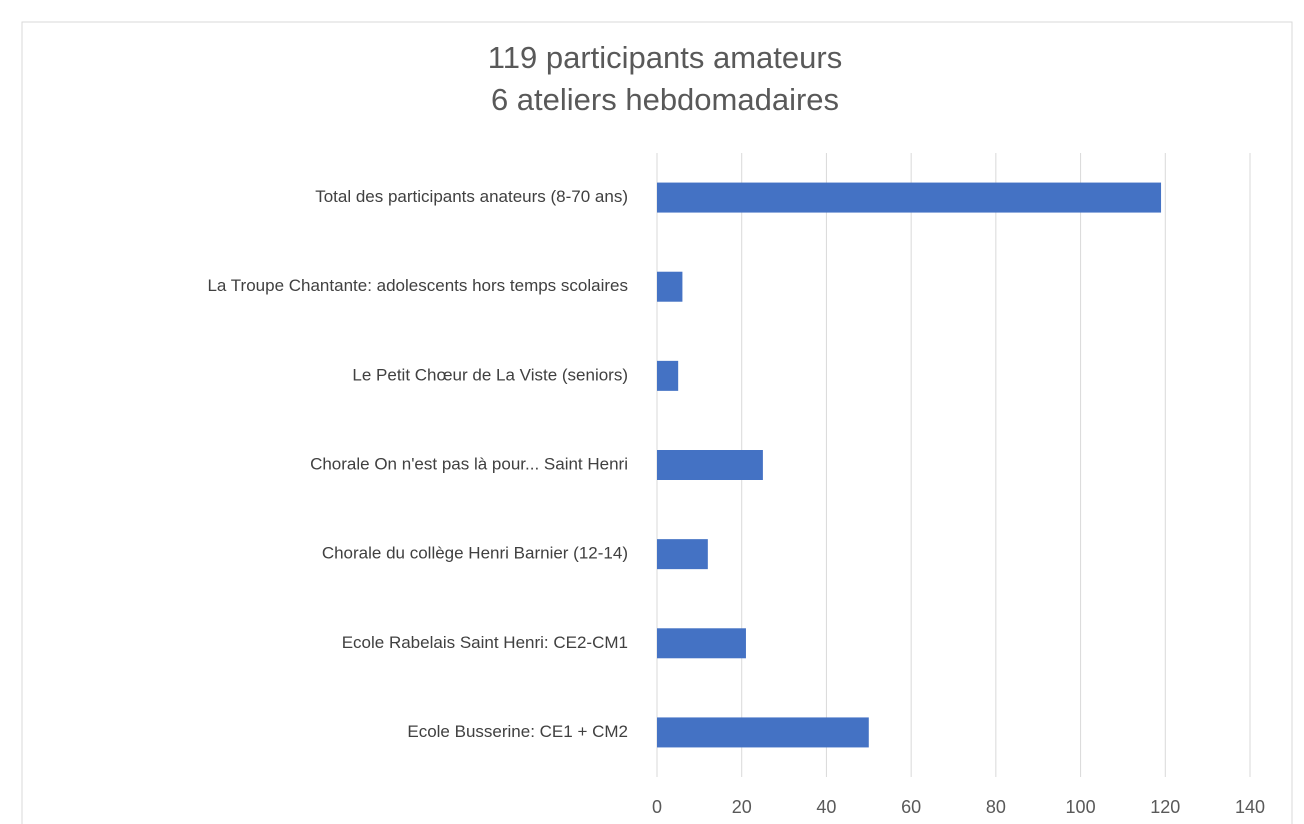 This screenshot has height=824, width=1304. What do you see at coordinates (1250, 807) in the screenshot?
I see `x-tick-label: 140` at bounding box center [1250, 807].